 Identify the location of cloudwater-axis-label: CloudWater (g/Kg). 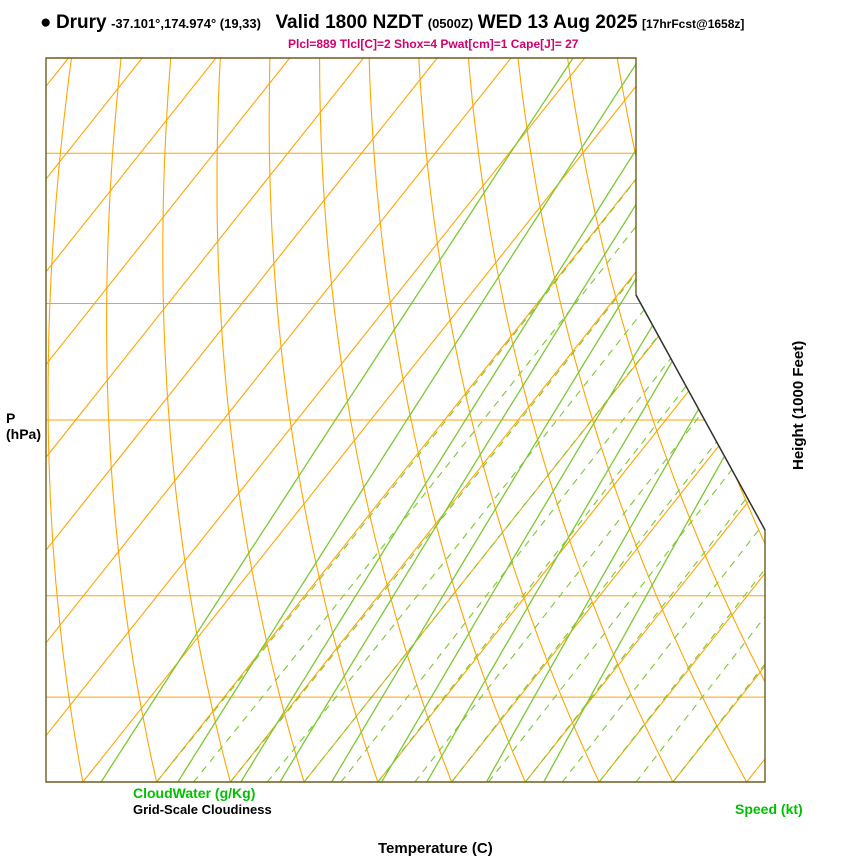
(194, 793).